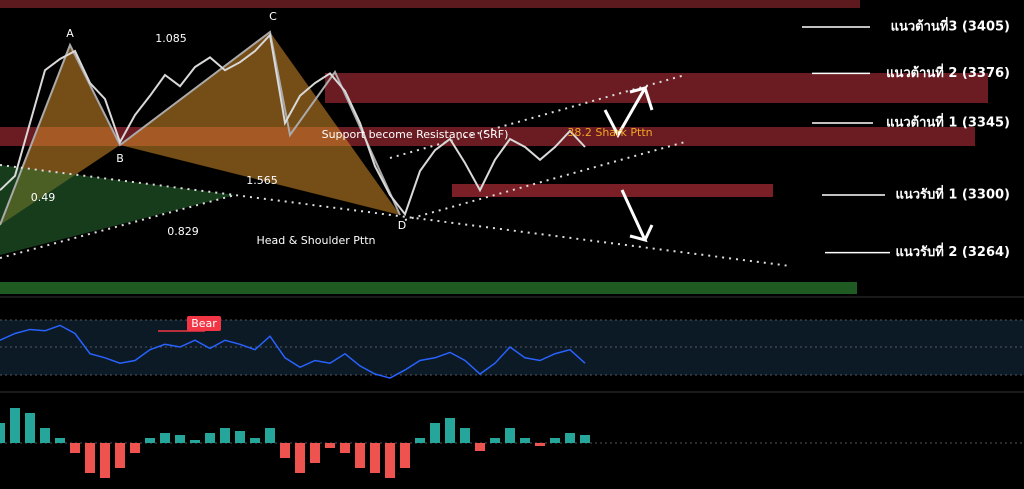 The image size is (1024, 489). I want to click on rsi-line, so click(293, 351).